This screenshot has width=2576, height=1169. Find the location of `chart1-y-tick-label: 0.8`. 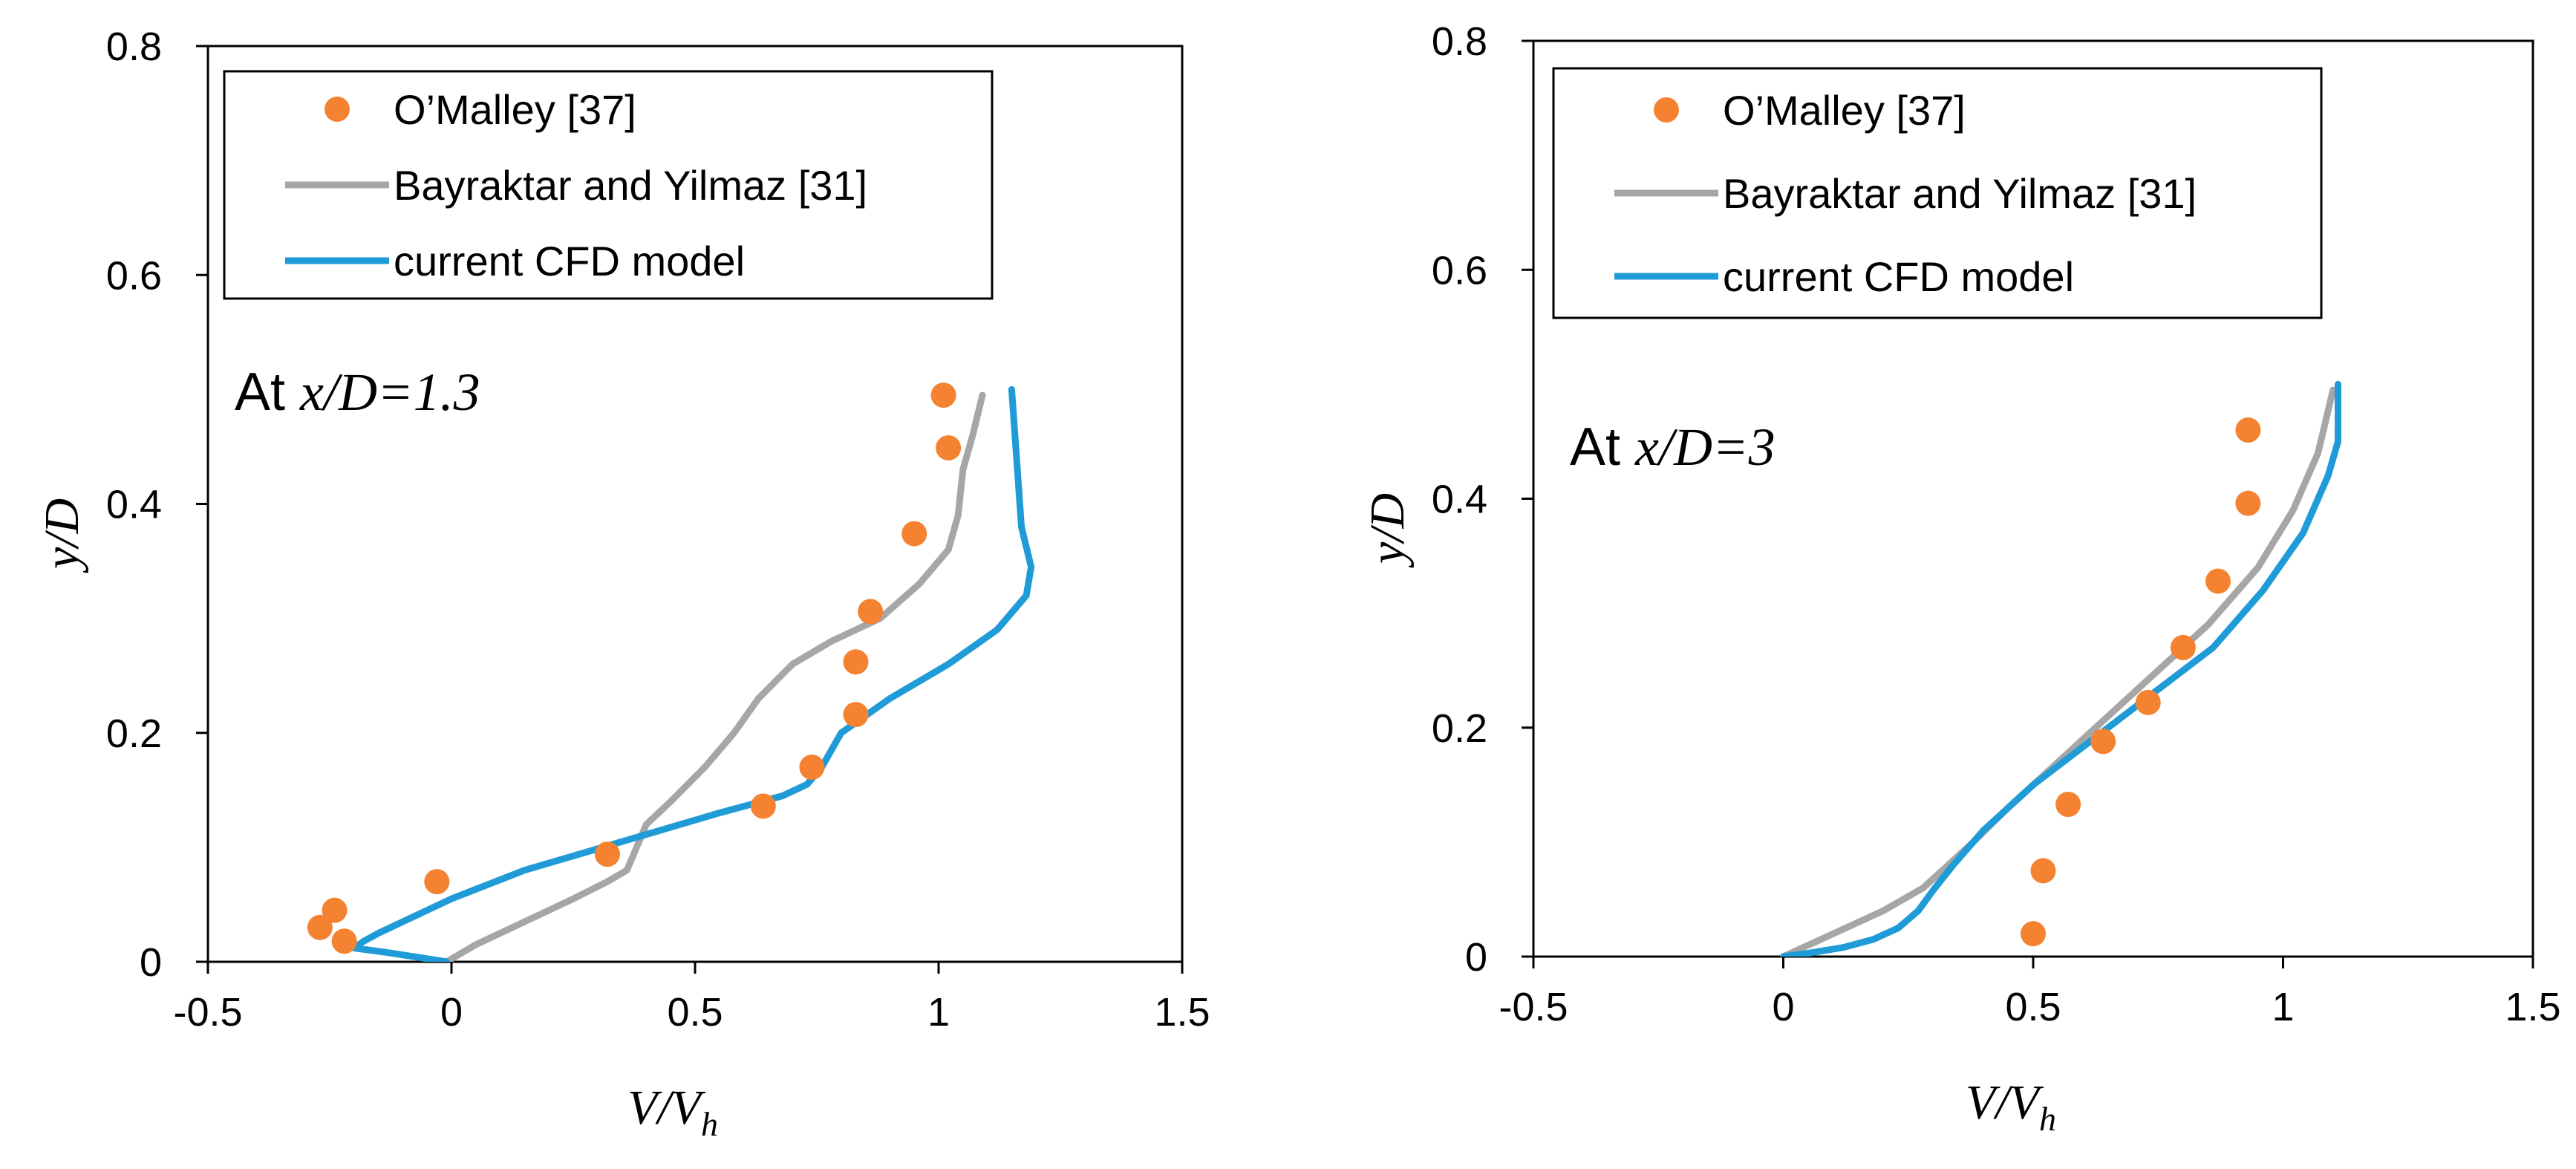

chart1-y-tick-label: 0.8 is located at coordinates (1459, 42).